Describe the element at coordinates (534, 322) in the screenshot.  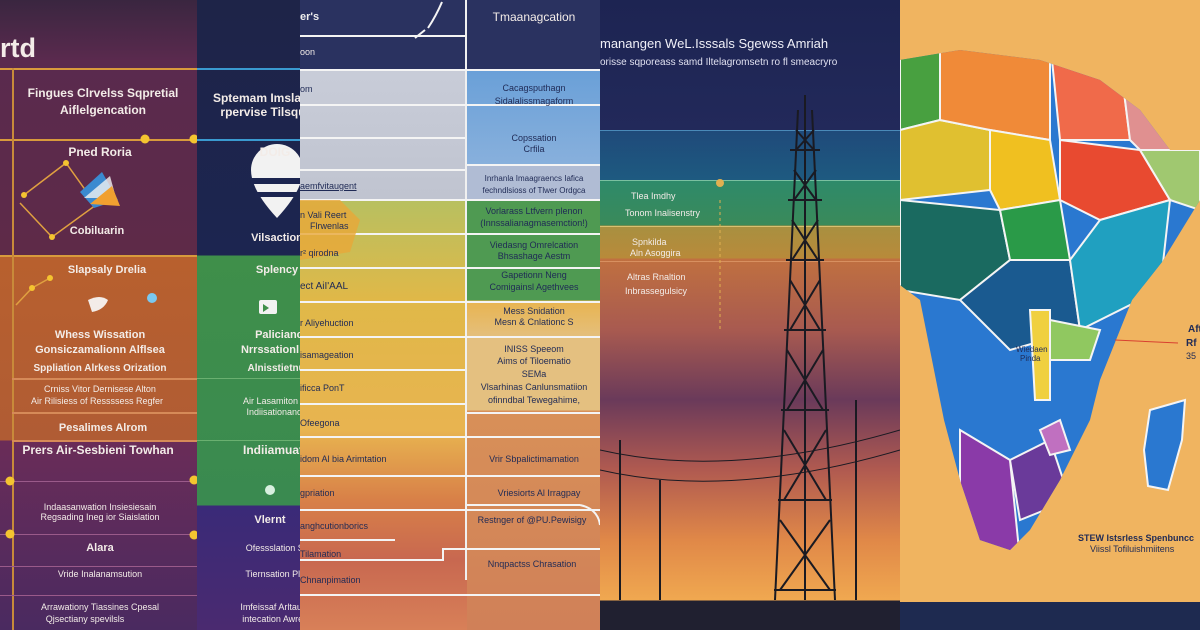
I see `cell: Mesn & Cnlationc S` at that location.